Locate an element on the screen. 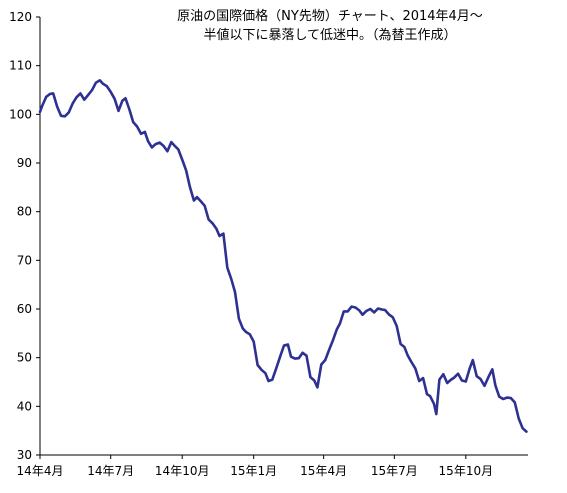 This screenshot has width=567, height=493. x-tick-label: 14年7月 is located at coordinates (110, 471).